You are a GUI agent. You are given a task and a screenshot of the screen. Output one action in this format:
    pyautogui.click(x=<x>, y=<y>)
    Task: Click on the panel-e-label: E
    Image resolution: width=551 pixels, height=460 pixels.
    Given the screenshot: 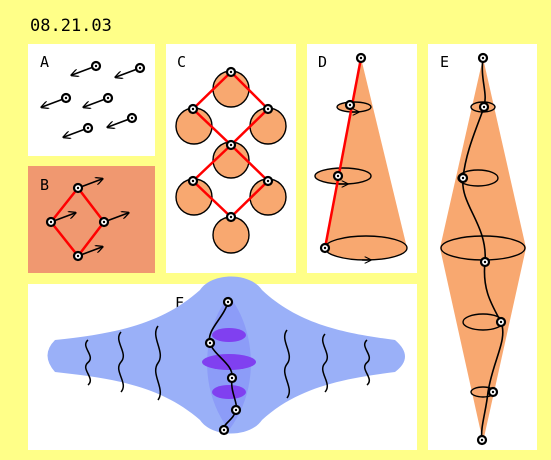 What is the action you would take?
    pyautogui.click(x=444, y=62)
    